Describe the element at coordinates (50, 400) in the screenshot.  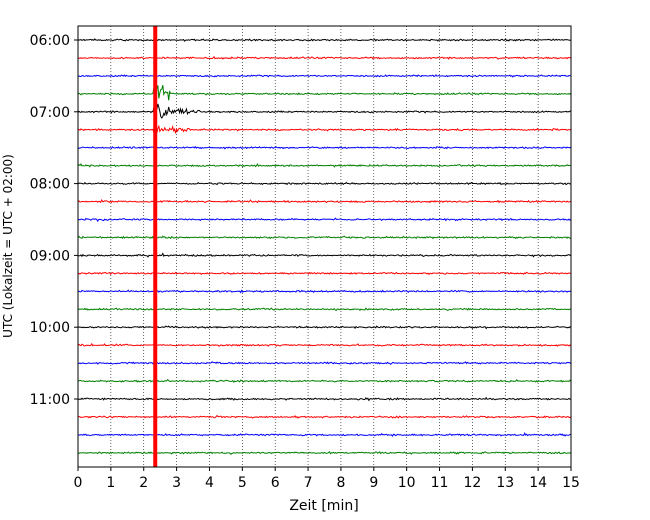
I see `y-tick-label: 11:00` at that location.